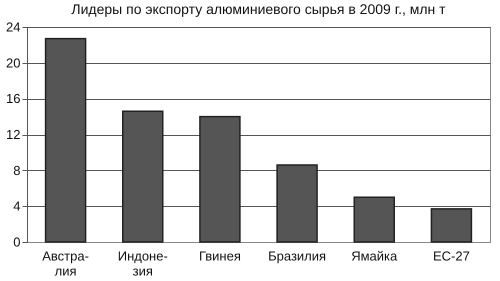 This screenshot has height=281, width=500. Describe the element at coordinates (16, 170) in the screenshot. I see `y-tick-label: 8` at that location.